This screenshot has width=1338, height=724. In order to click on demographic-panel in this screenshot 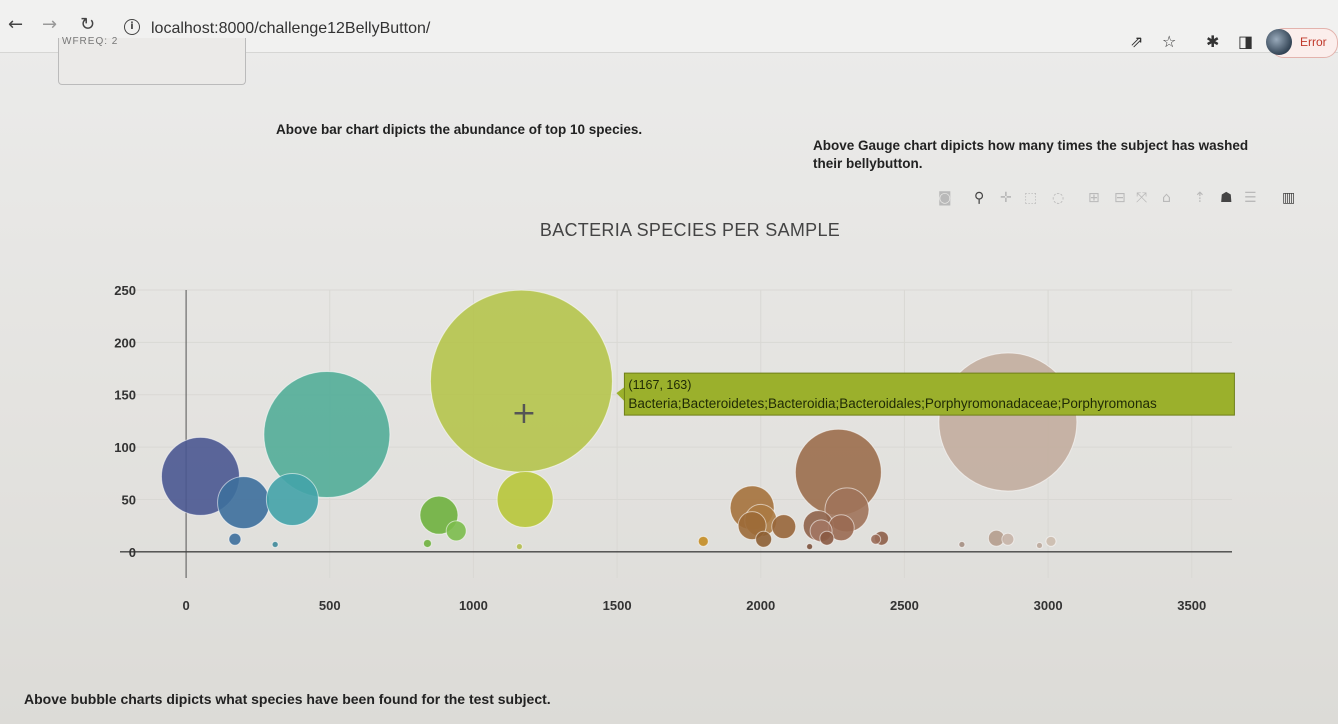, I will do `click(152, 61)`.